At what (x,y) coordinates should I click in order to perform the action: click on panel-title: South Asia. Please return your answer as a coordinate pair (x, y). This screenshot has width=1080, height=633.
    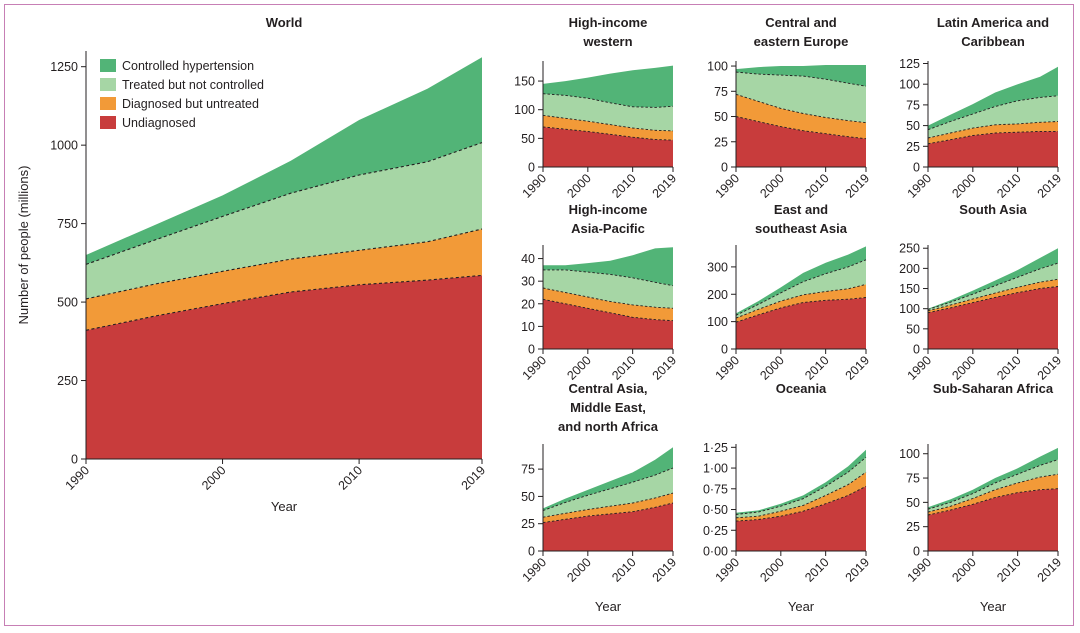
    Looking at the image, I should click on (993, 209).